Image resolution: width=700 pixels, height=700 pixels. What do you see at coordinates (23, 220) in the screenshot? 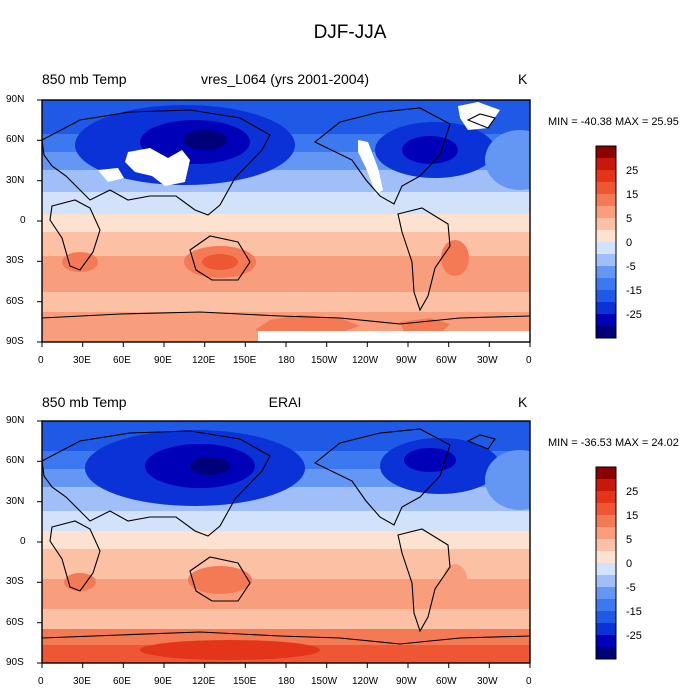
I see `panel1-lat-label-eq: 0` at bounding box center [23, 220].